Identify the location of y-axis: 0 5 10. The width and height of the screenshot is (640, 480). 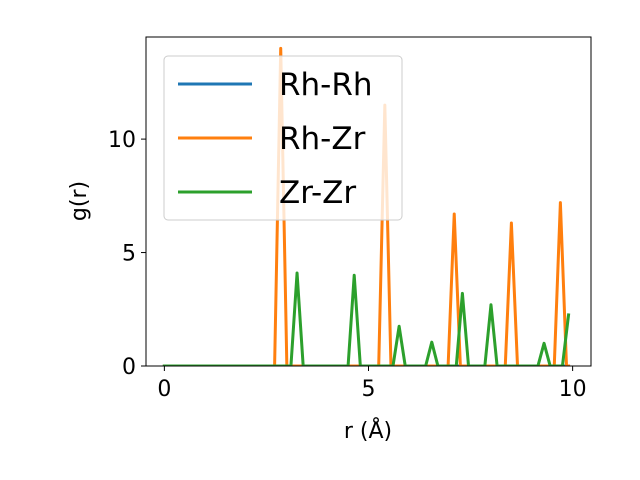
(127, 254).